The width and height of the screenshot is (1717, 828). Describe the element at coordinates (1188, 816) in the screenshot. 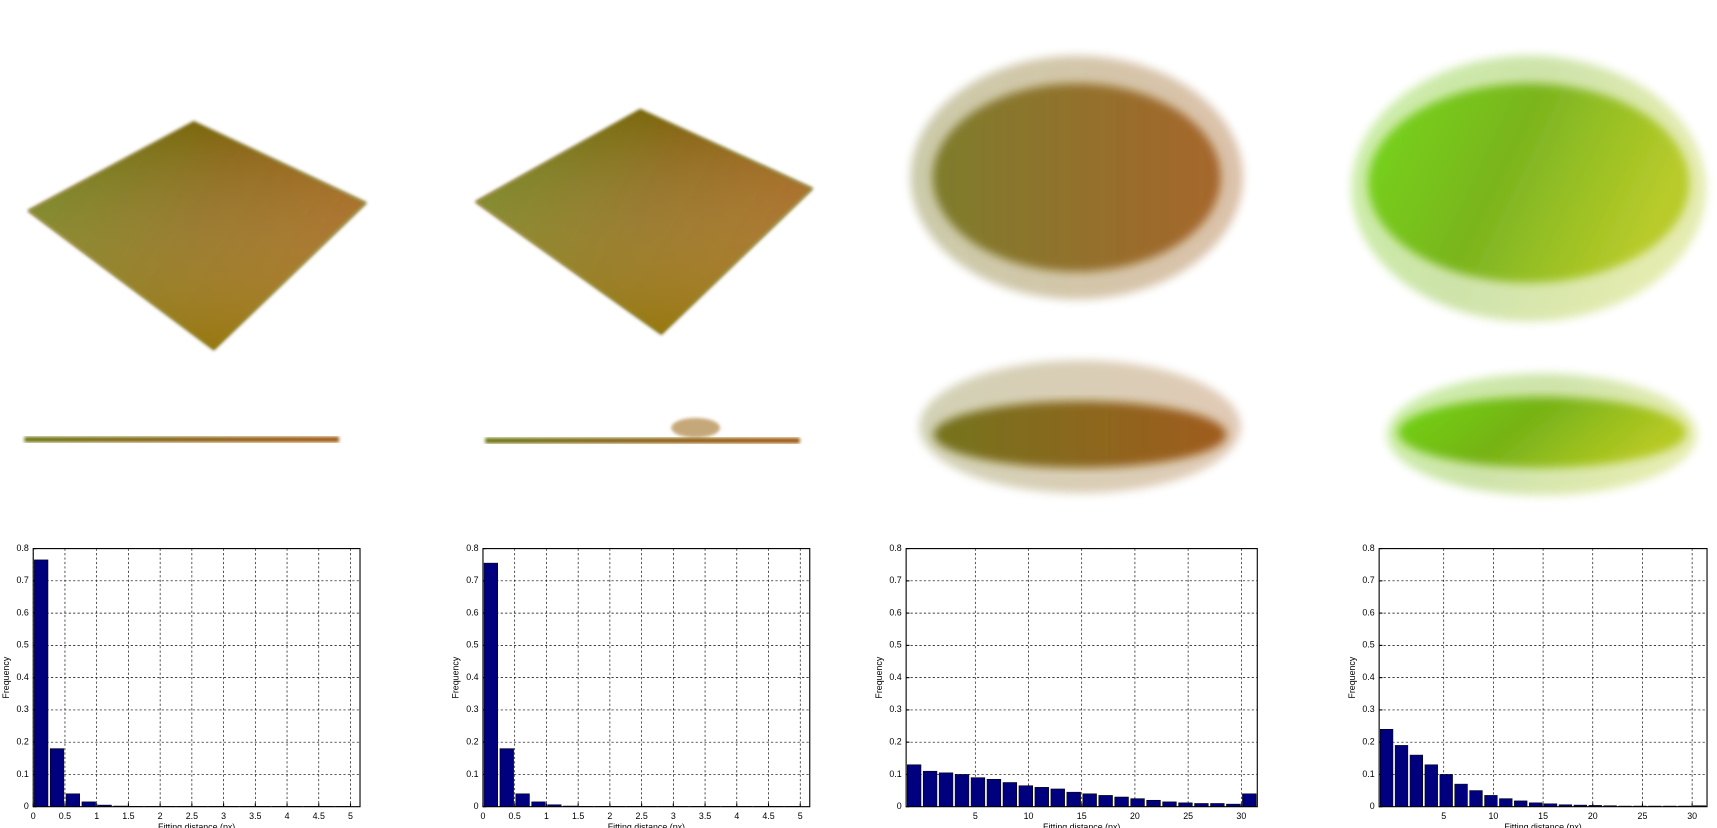

I see `x-tick-label: 25` at that location.